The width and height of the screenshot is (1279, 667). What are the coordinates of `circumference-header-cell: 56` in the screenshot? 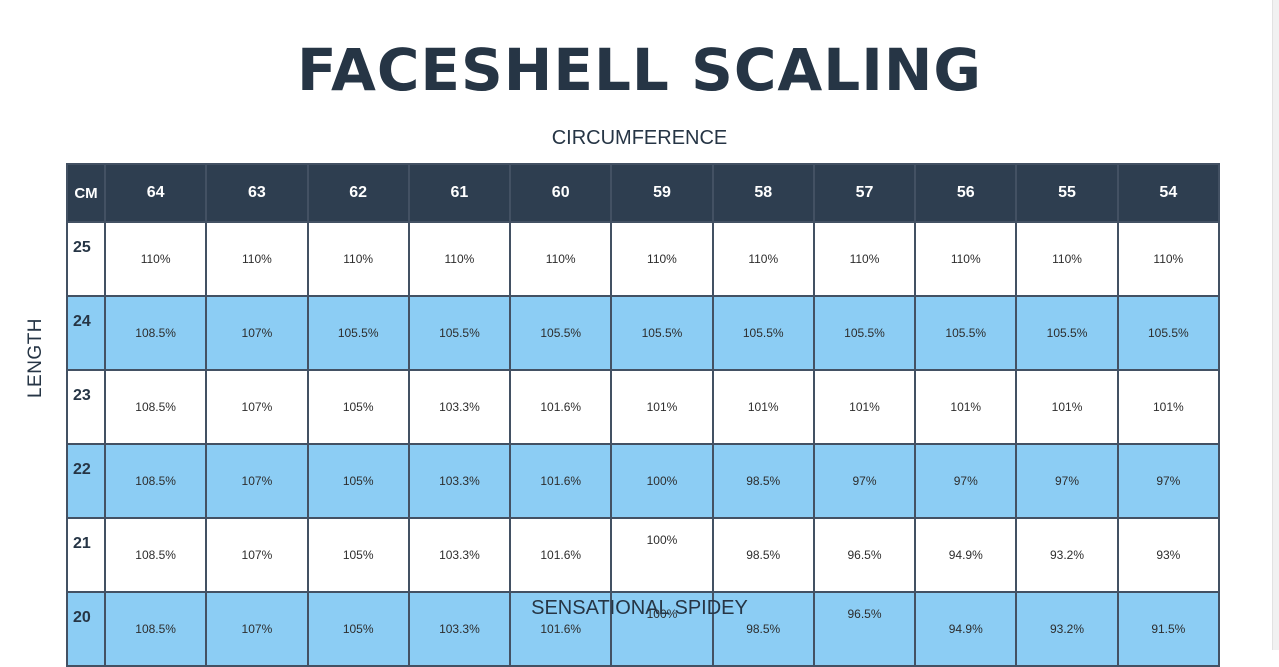 It's located at (966, 193).